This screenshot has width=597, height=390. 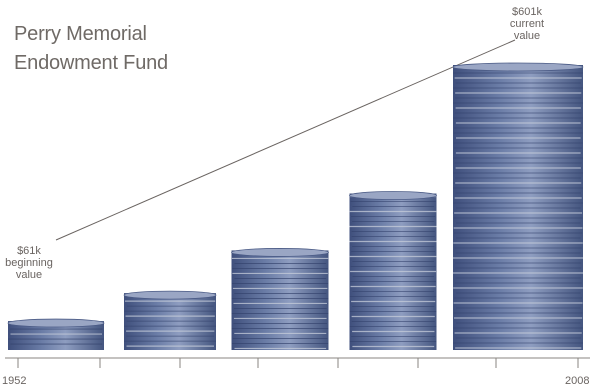 What do you see at coordinates (29, 251) in the screenshot?
I see `annotation-beginning-amount: $61k` at bounding box center [29, 251].